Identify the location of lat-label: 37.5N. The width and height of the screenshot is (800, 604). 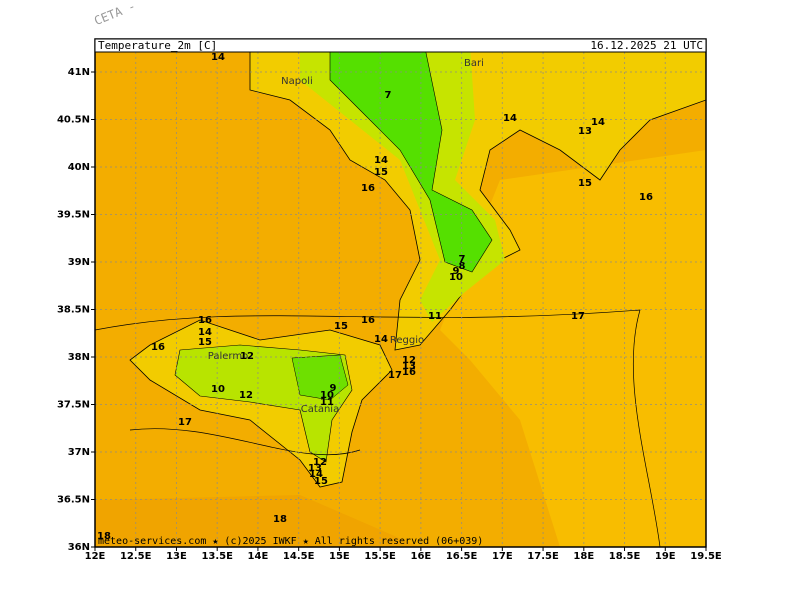
(73, 405).